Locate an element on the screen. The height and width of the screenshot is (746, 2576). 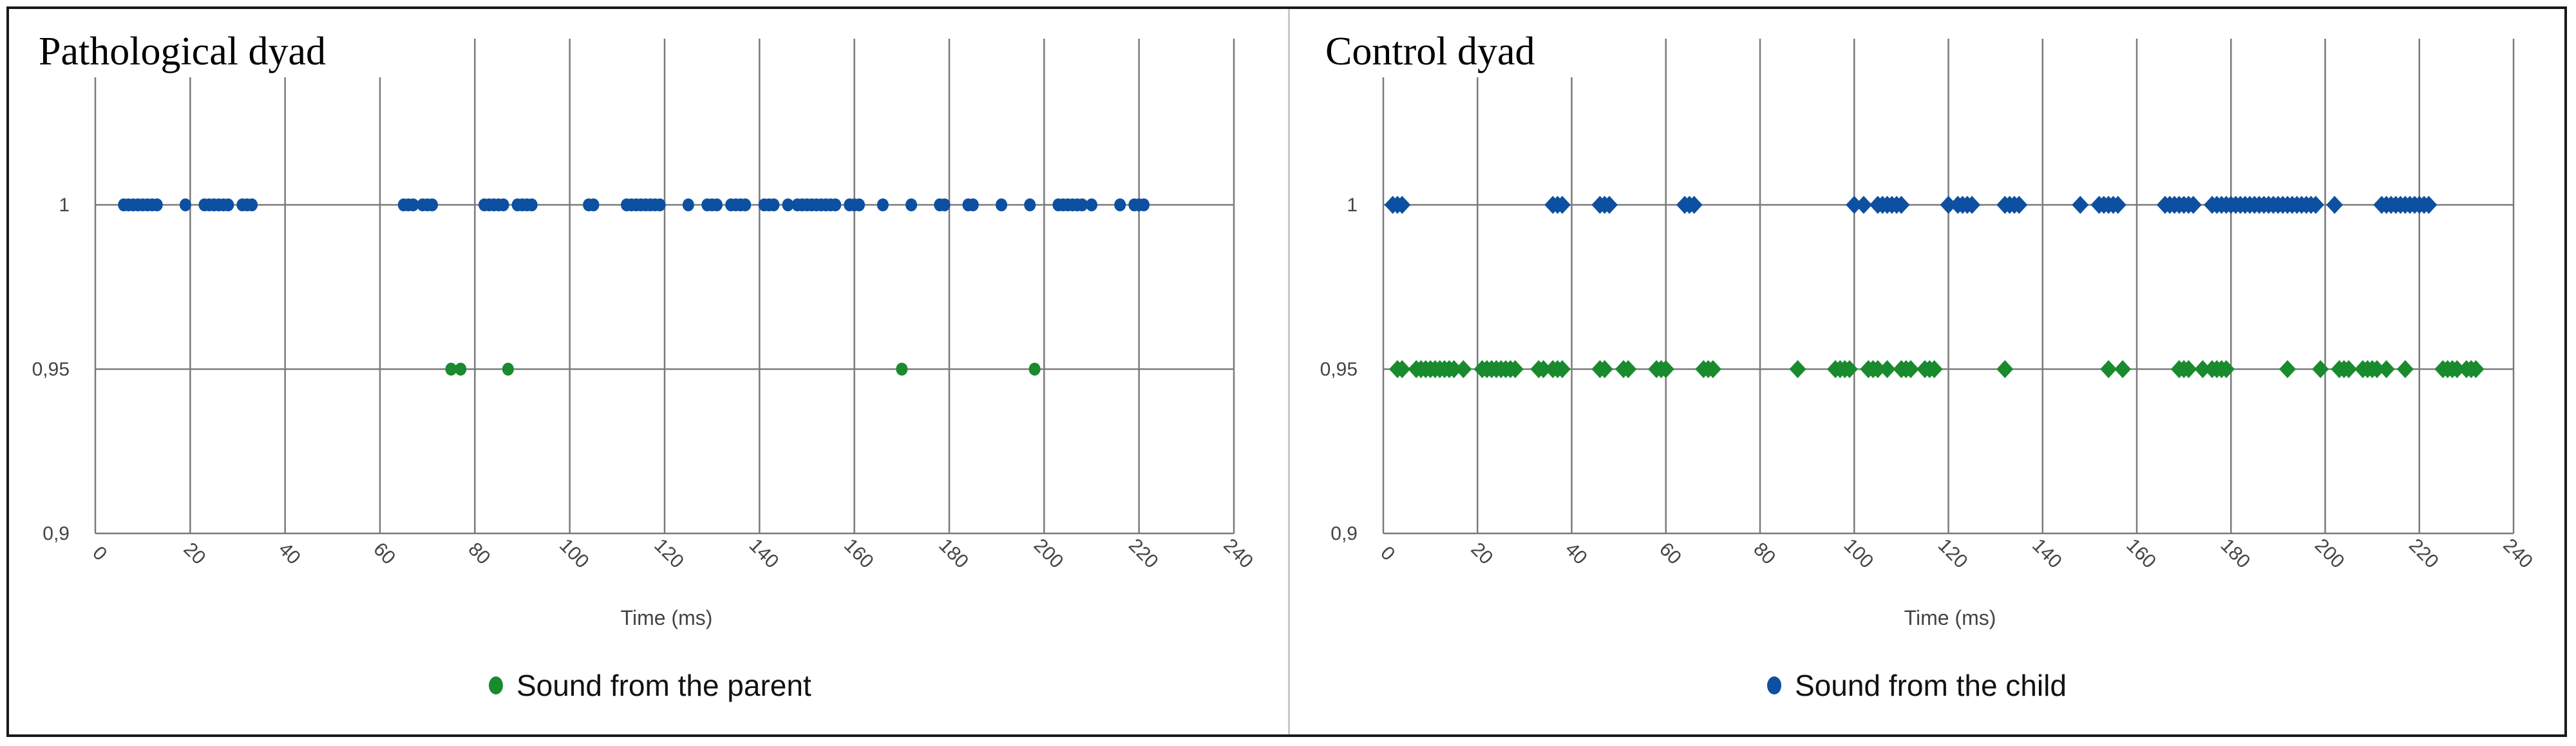
legend: Sound from the parent is located at coordinates (650, 685).